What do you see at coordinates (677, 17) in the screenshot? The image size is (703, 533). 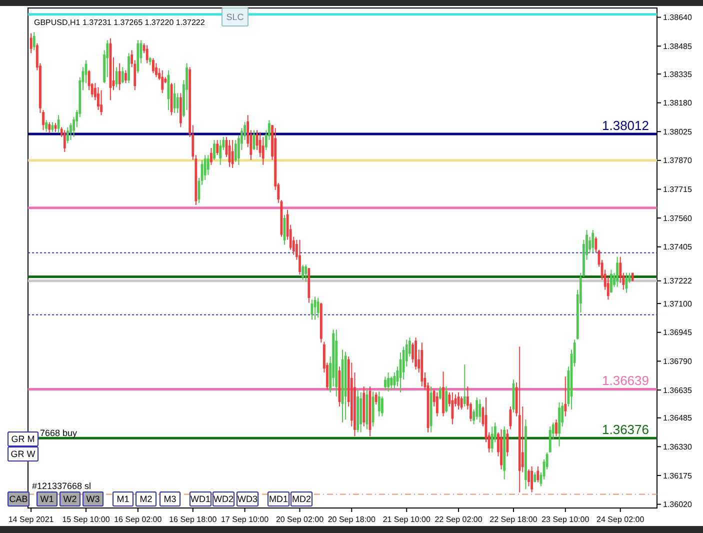 I see `y-tick-label: 1.38640` at bounding box center [677, 17].